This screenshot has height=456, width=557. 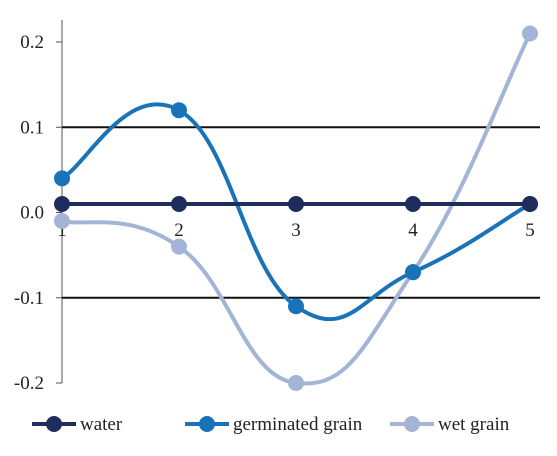 I want to click on x-tick-label: 4, so click(x=413, y=230).